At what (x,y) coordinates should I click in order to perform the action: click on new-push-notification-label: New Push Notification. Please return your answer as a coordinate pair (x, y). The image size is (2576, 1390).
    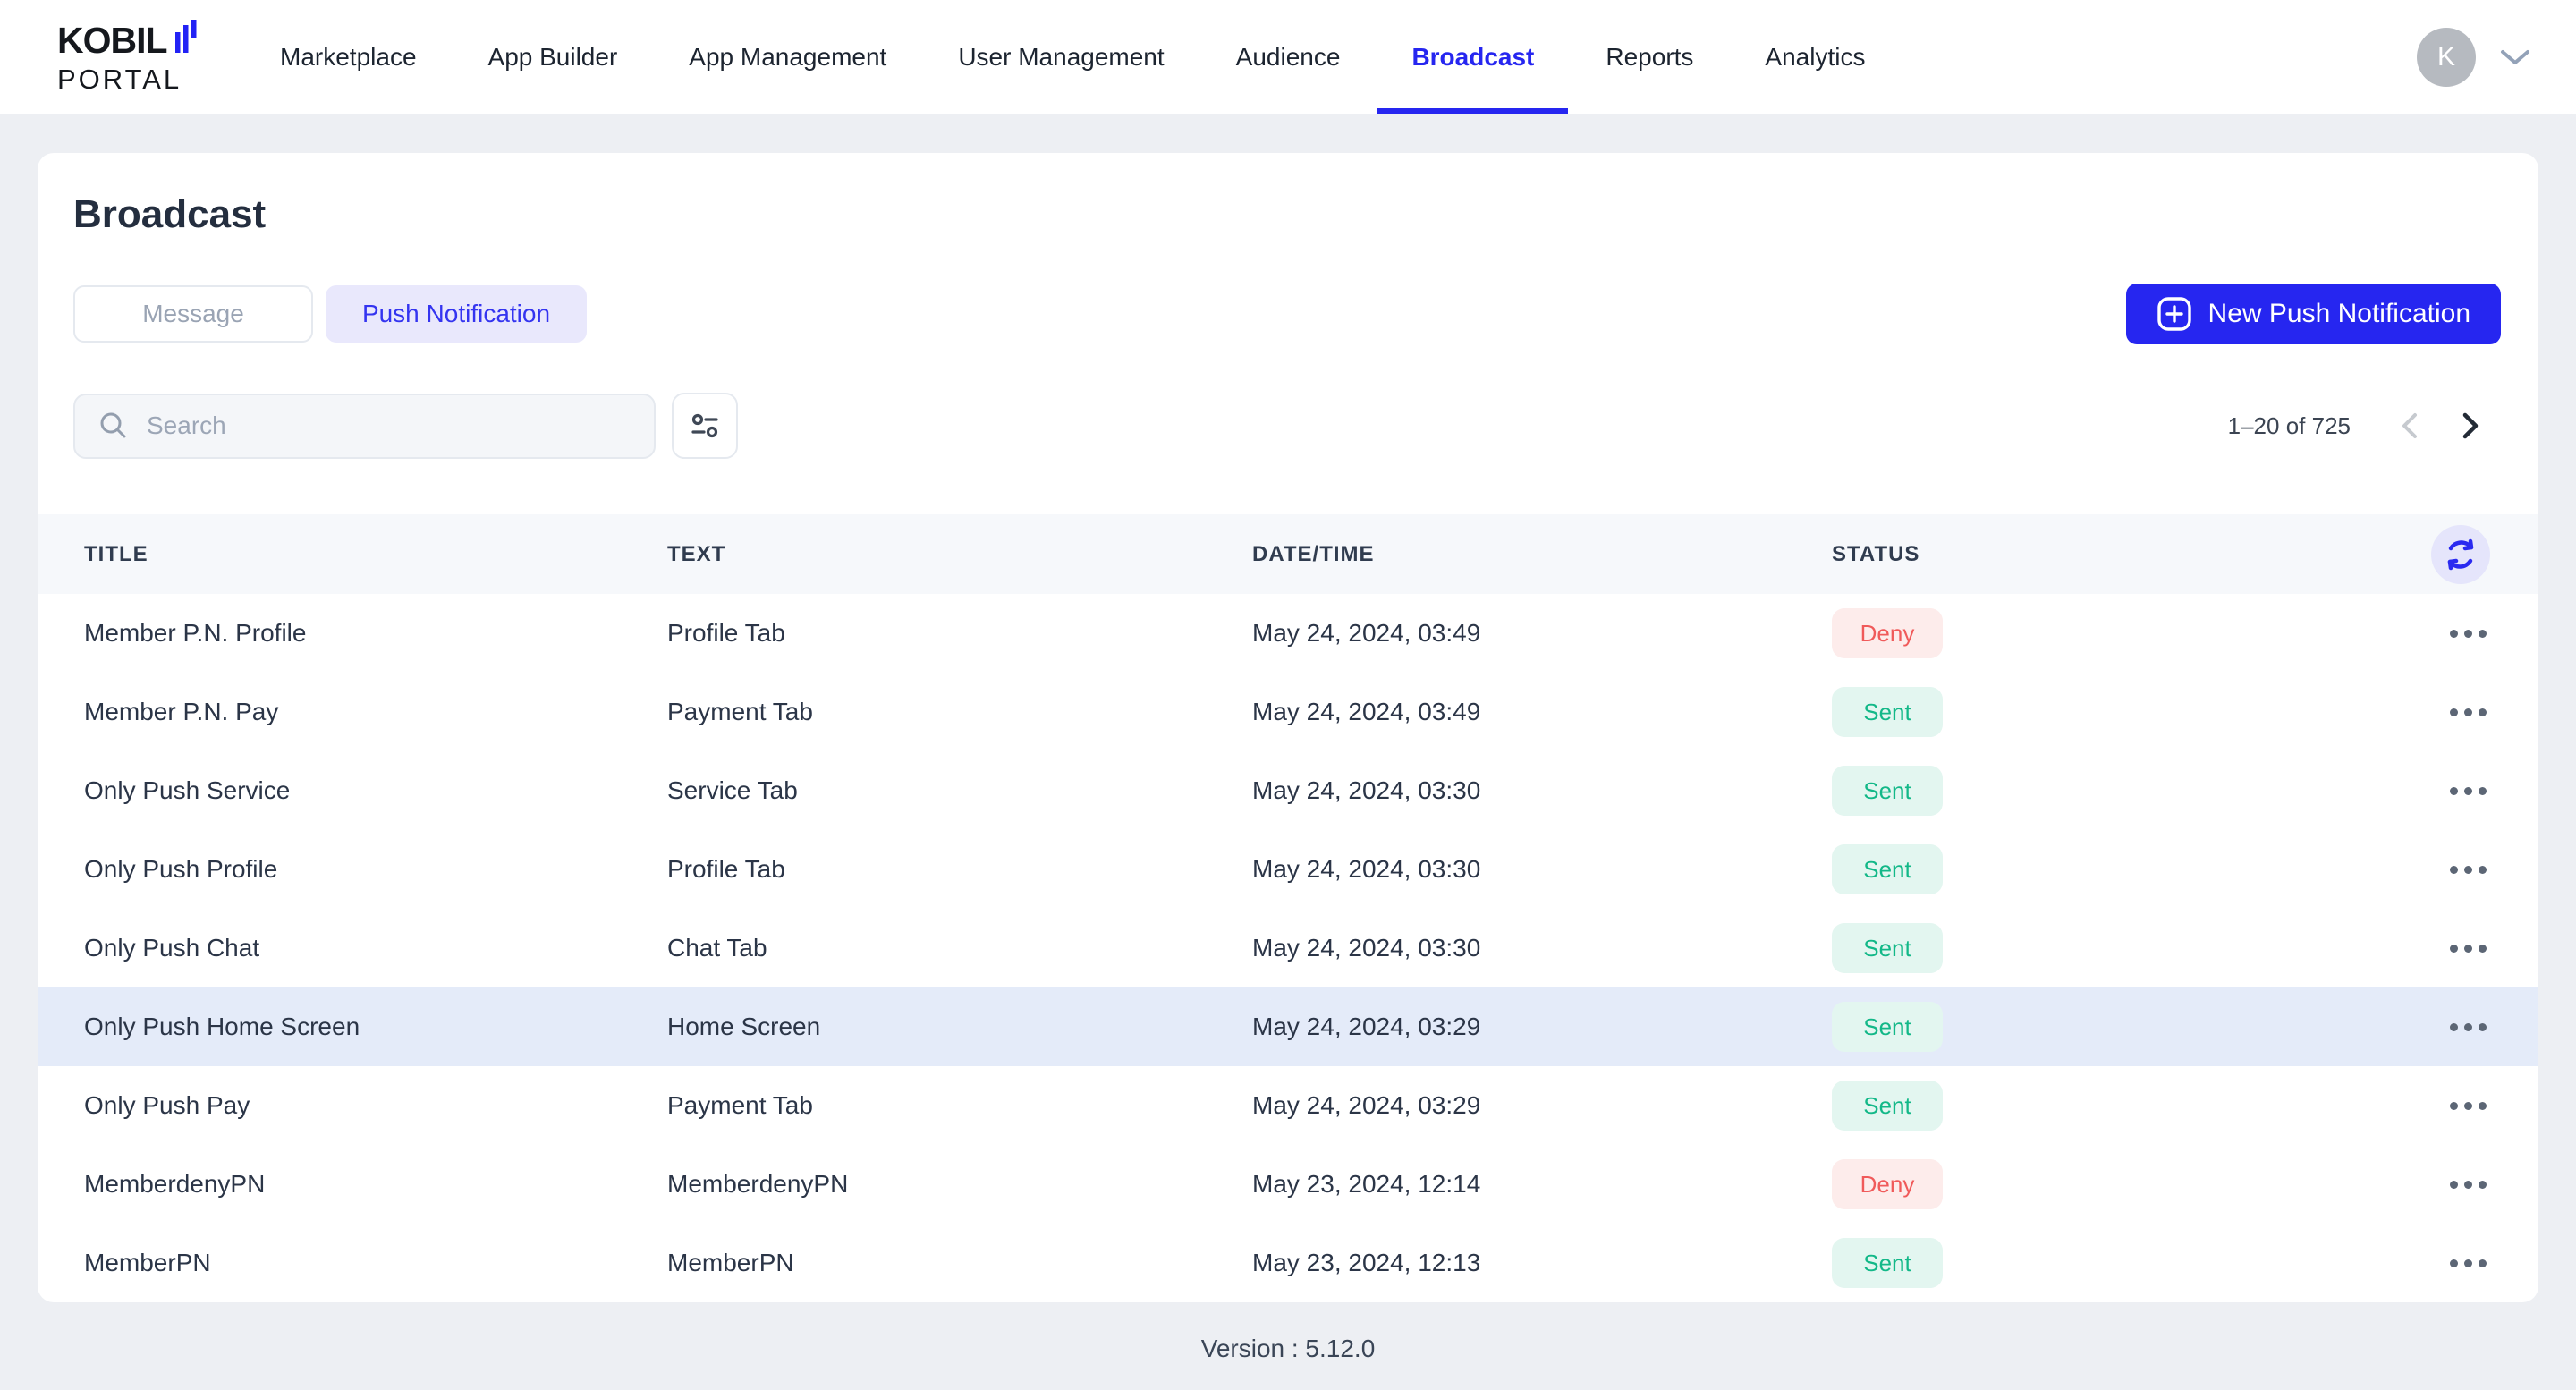
    Looking at the image, I should click on (2338, 313).